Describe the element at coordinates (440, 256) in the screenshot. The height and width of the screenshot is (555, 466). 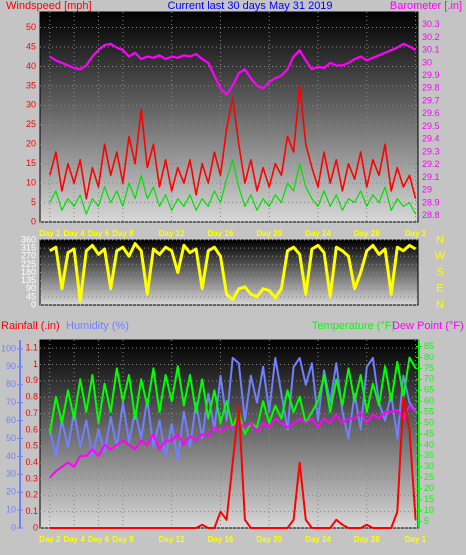
I see `y2-tick-label: W` at that location.